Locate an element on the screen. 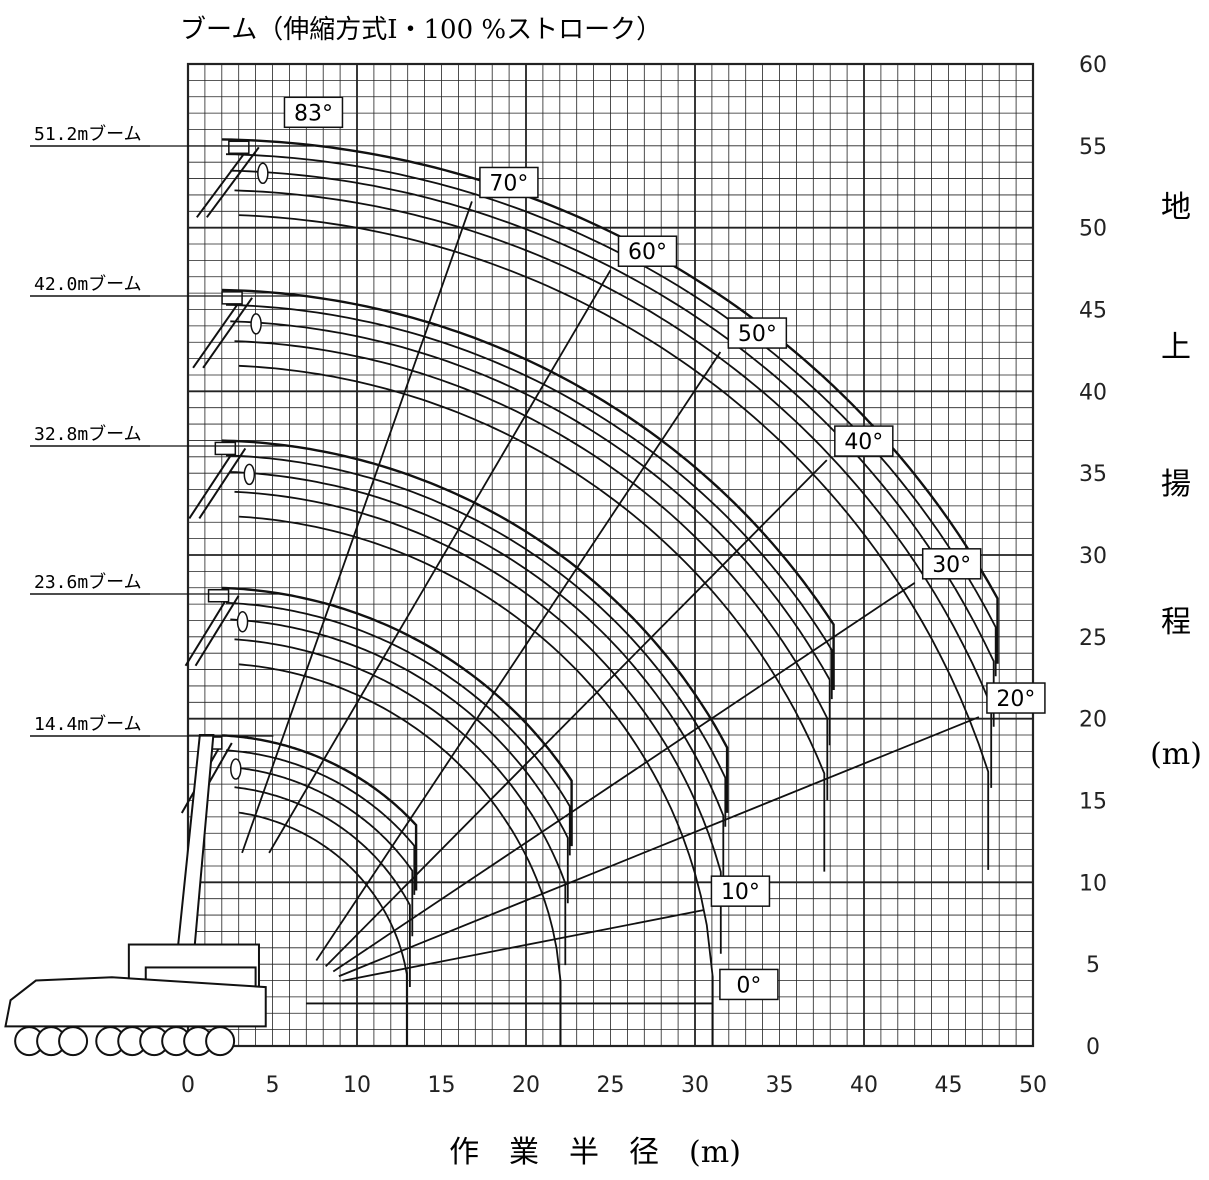  angle-label: 10° is located at coordinates (740, 892).